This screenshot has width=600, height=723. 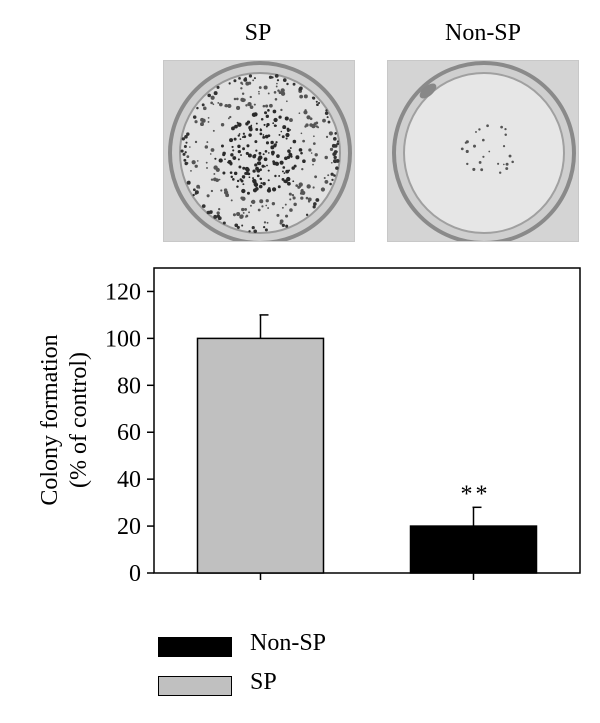 I want to click on y-tick-label: 0, so click(x=135, y=574).